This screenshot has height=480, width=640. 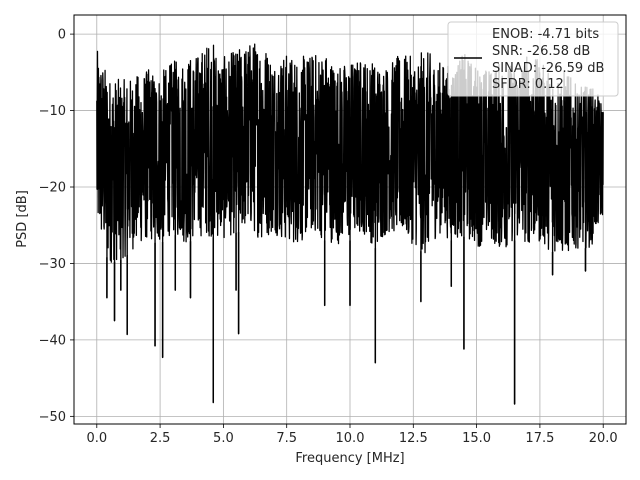 I want to click on x-axis-ticks: 0.0 2.5 5.0 7.5 10.0 12.5 15.0 17.5 20.0, so click(x=352, y=435).